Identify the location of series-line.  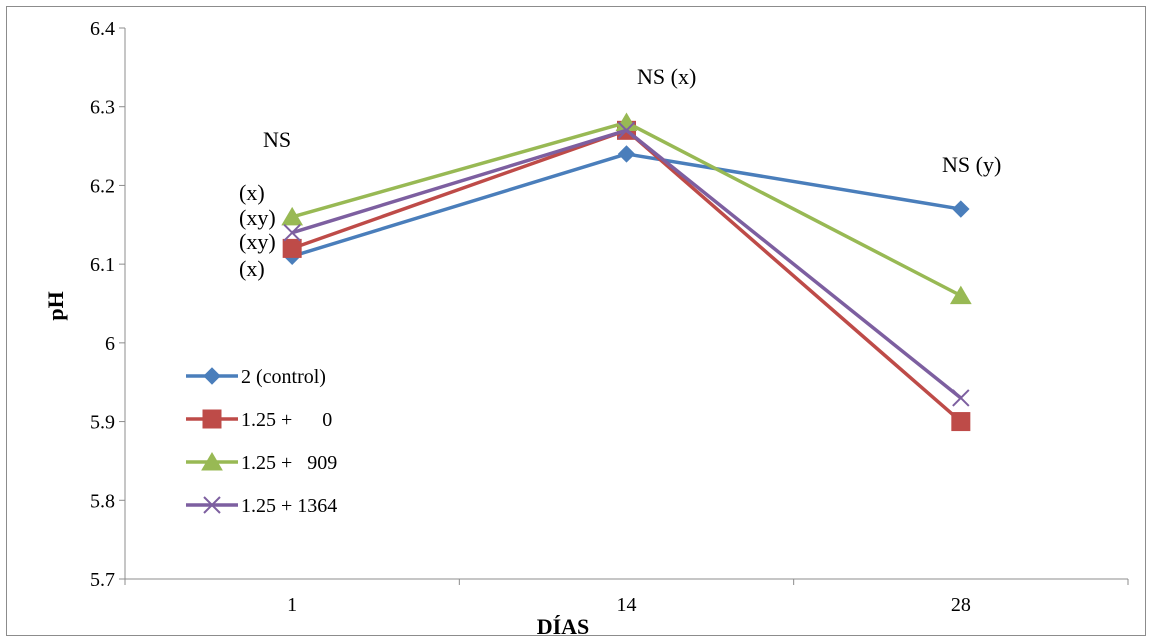
(626, 205).